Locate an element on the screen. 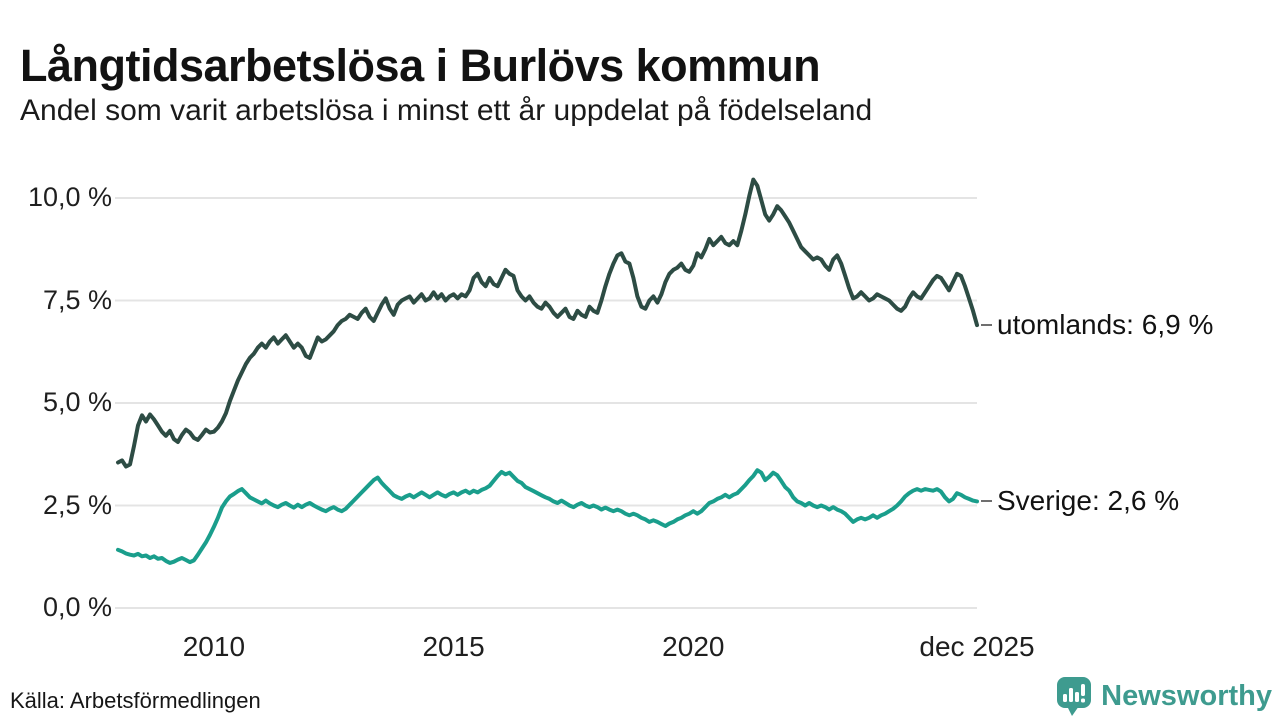  source-note: Källa: Arbetsförmedlingen is located at coordinates (135, 700).